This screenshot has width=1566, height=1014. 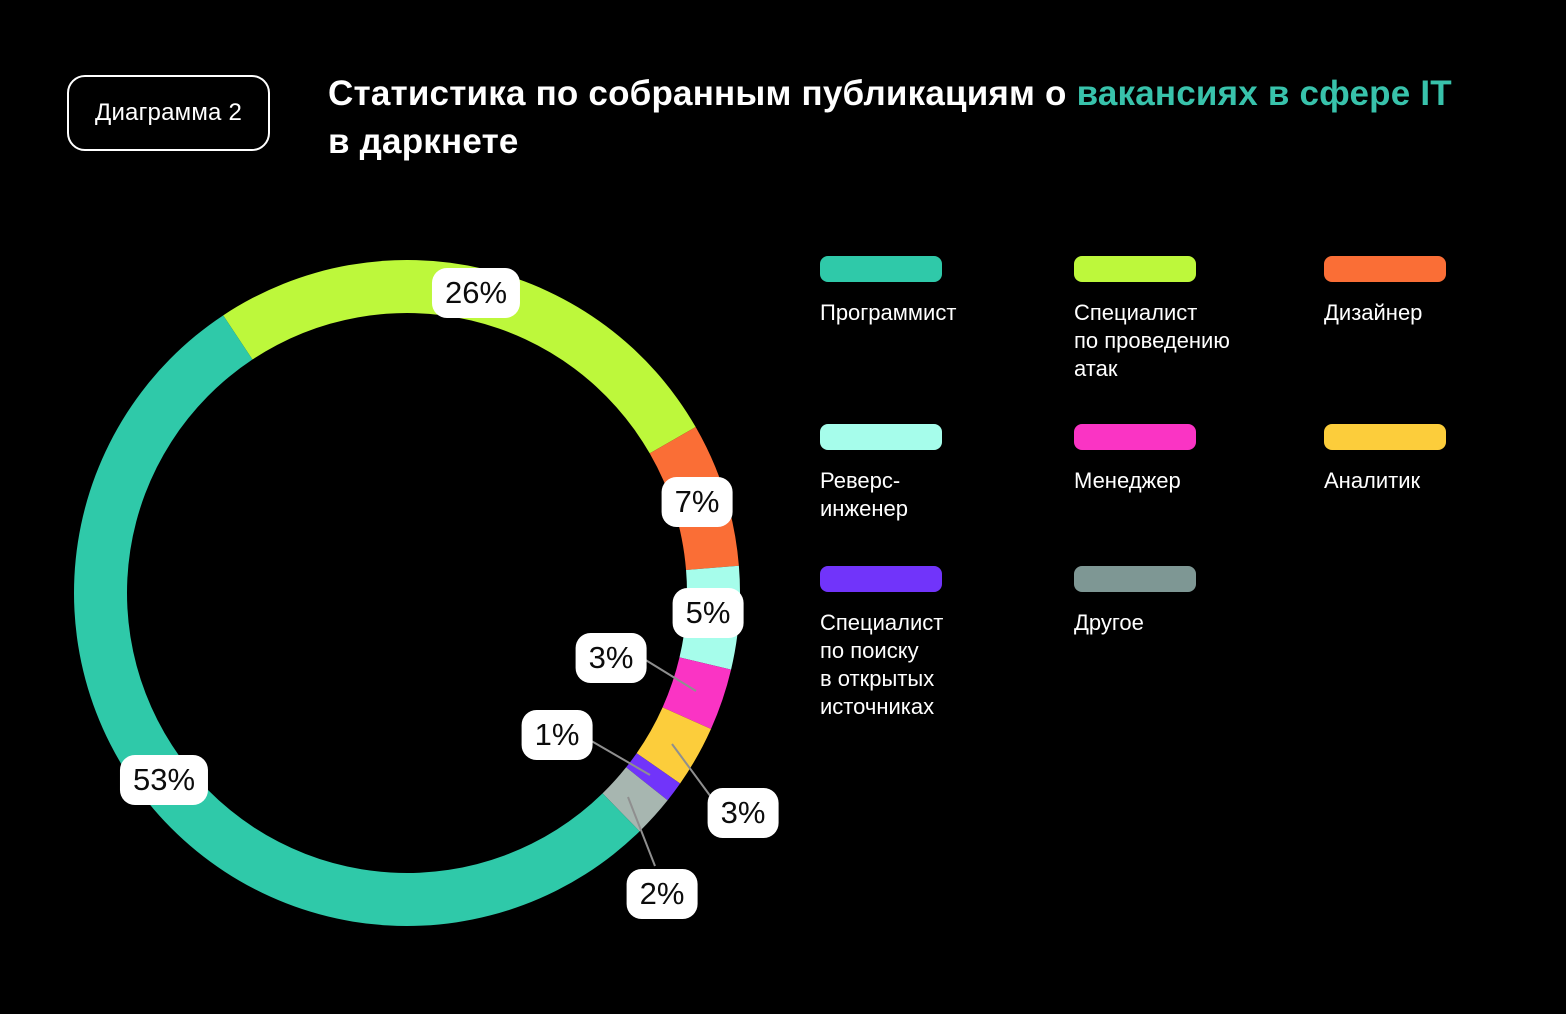 I want to click on legend-item-reverse-engineer: Реверс- инженер, so click(x=941, y=473).